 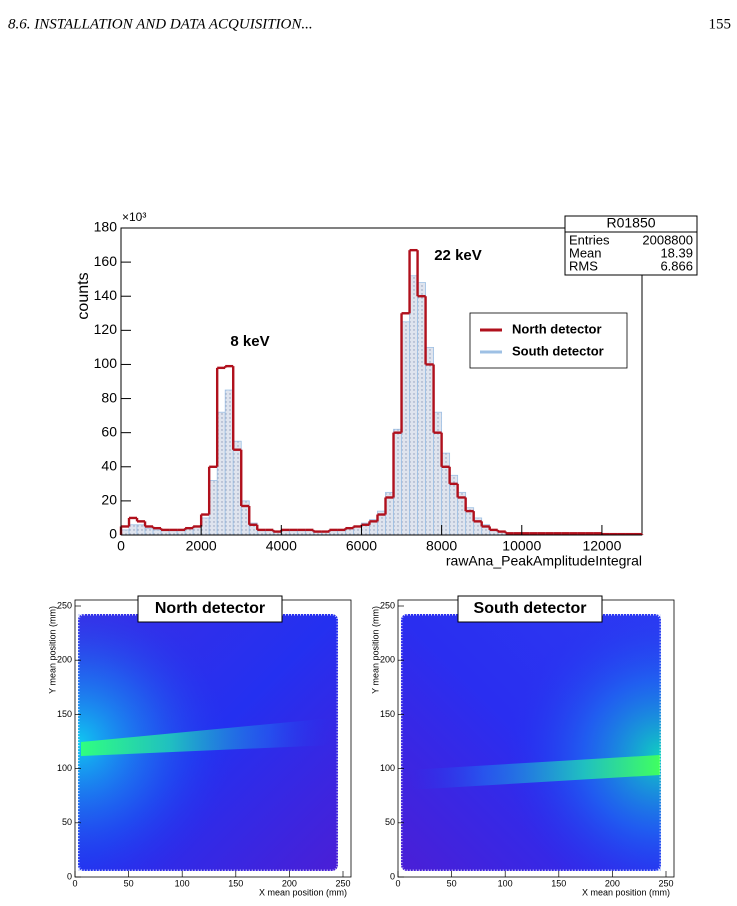 What do you see at coordinates (558, 350) in the screenshot?
I see `legend-label: South detector` at bounding box center [558, 350].